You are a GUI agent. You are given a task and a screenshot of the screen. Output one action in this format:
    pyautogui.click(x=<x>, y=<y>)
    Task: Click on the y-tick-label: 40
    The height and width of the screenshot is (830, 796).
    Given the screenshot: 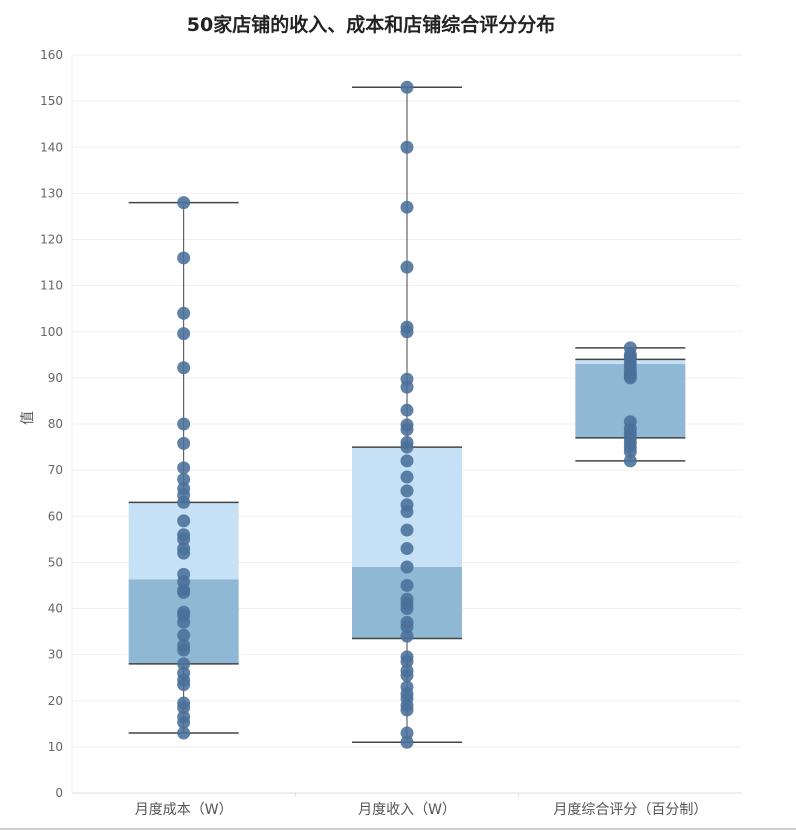 What is the action you would take?
    pyautogui.click(x=55, y=609)
    